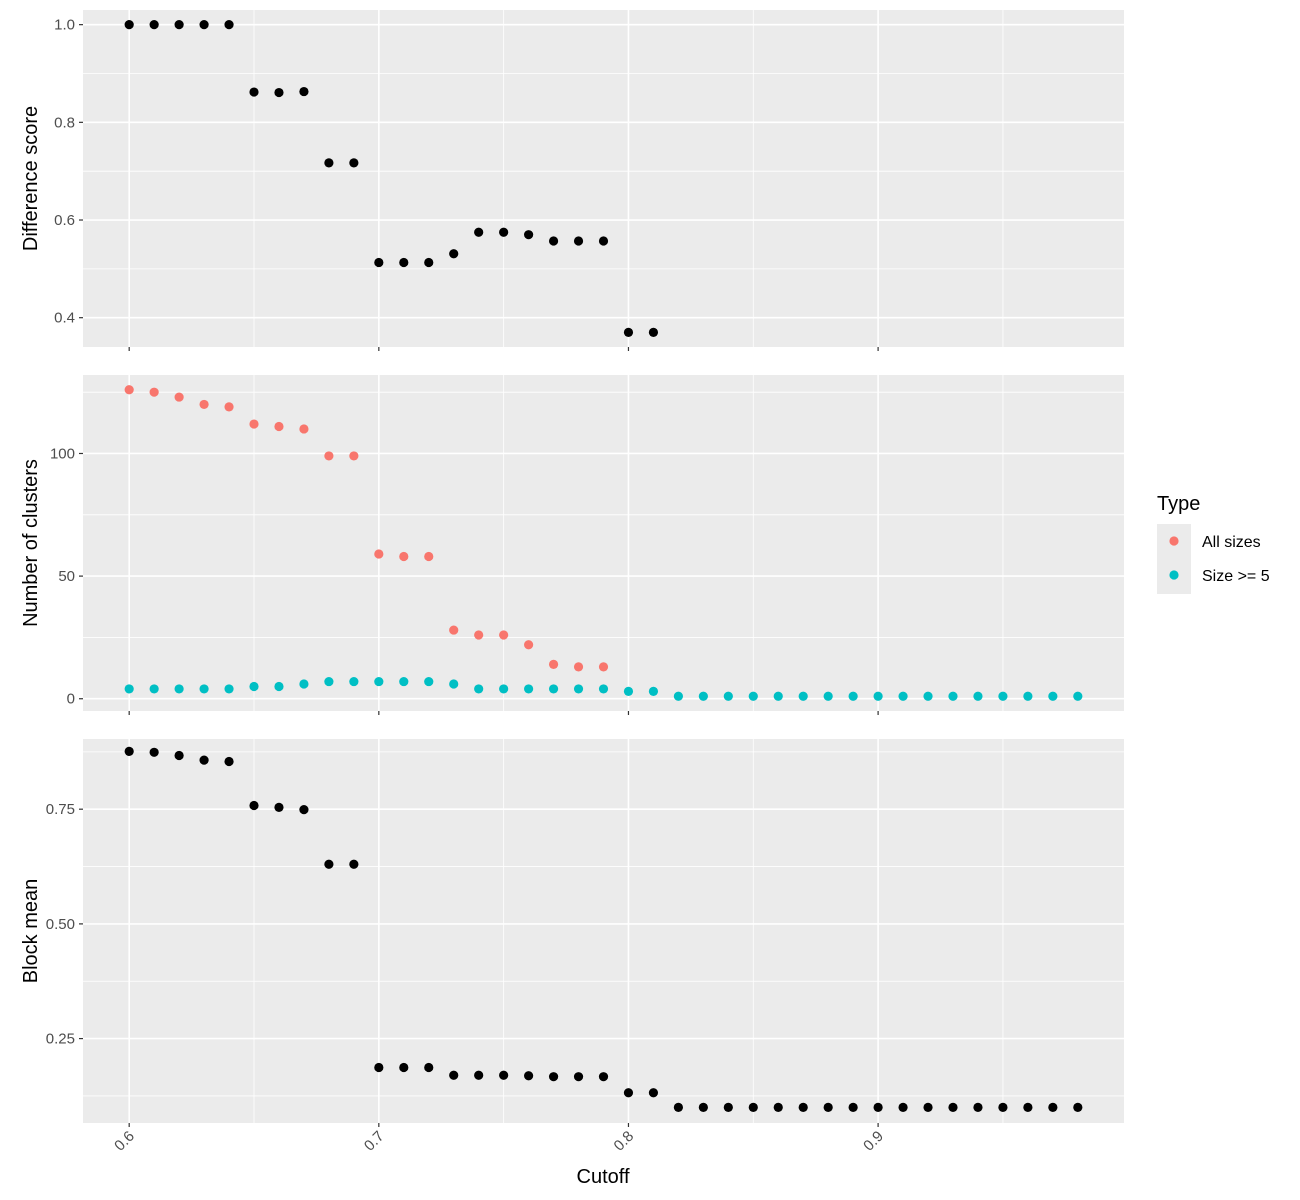 This screenshot has height=1200, width=1300. I want to click on y-tick-label: 0, so click(71, 699).